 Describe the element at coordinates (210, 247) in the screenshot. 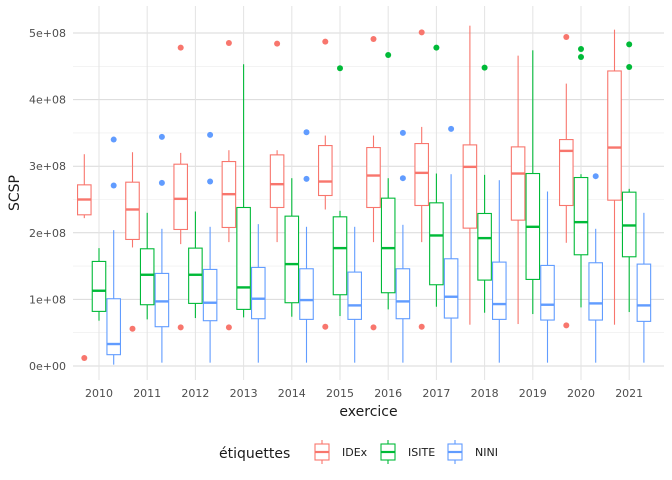

I see `box-nini-2012` at that location.